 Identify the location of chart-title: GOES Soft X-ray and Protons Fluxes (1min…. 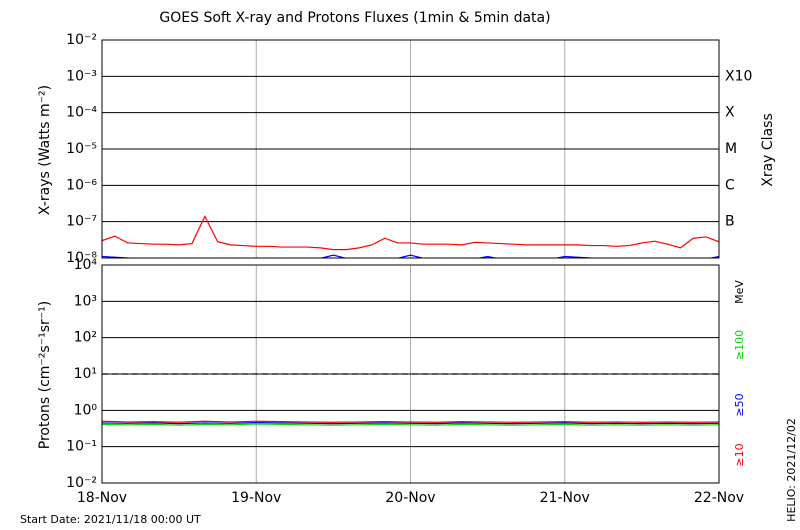
(354, 18).